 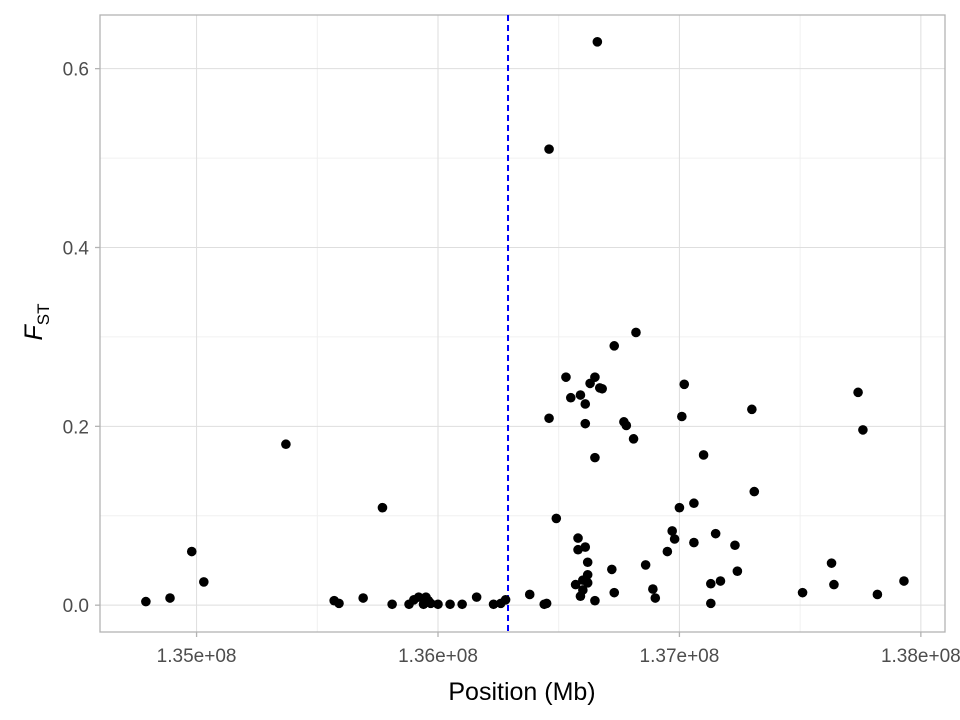 I want to click on y-tick-label: 0.2, so click(x=76, y=427).